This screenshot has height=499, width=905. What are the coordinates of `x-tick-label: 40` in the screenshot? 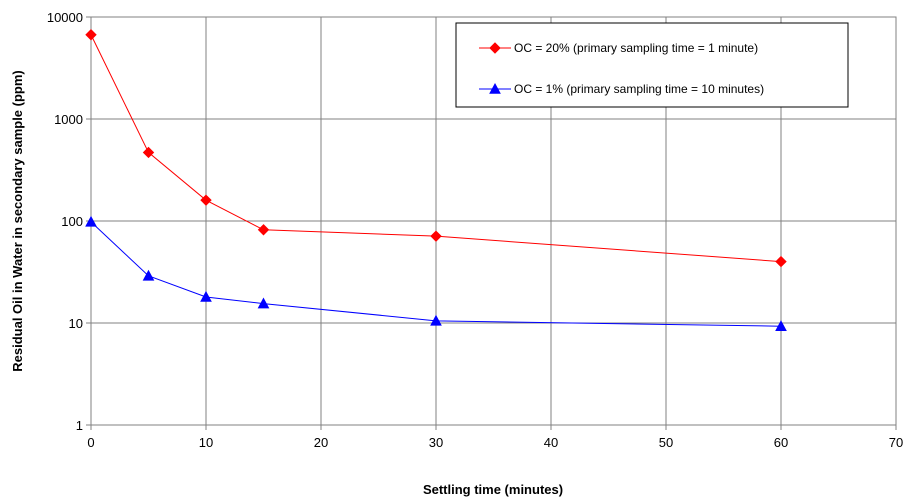 It's located at (551, 442).